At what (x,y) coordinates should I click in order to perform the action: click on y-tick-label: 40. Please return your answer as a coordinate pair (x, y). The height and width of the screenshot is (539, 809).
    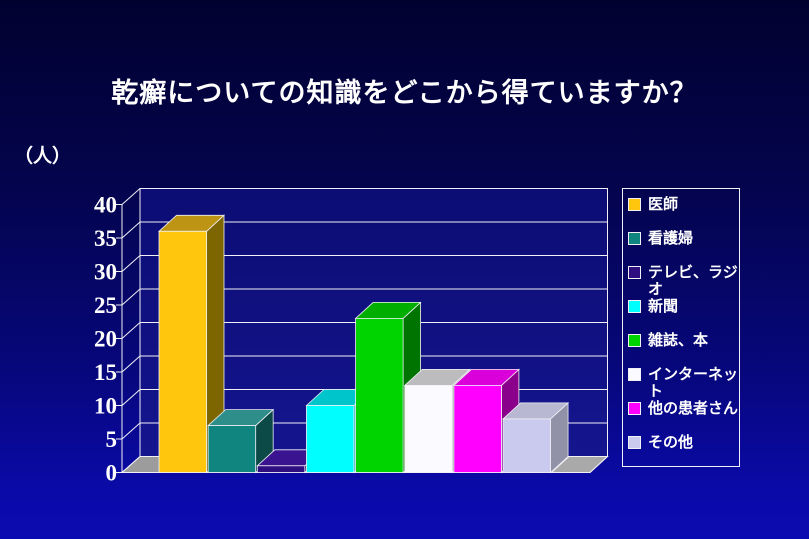
    Looking at the image, I should click on (105, 205).